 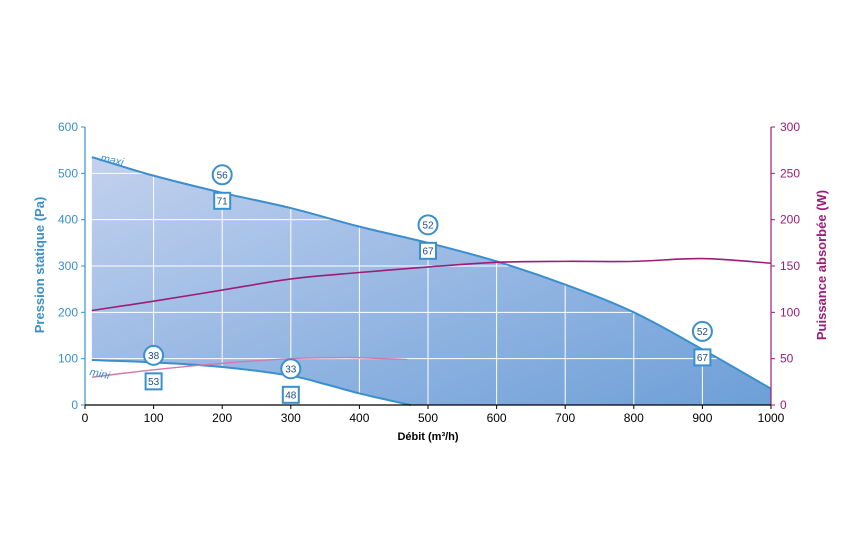 I want to click on y2-axis-title: Puissance absorbée (W), so click(x=821, y=265).